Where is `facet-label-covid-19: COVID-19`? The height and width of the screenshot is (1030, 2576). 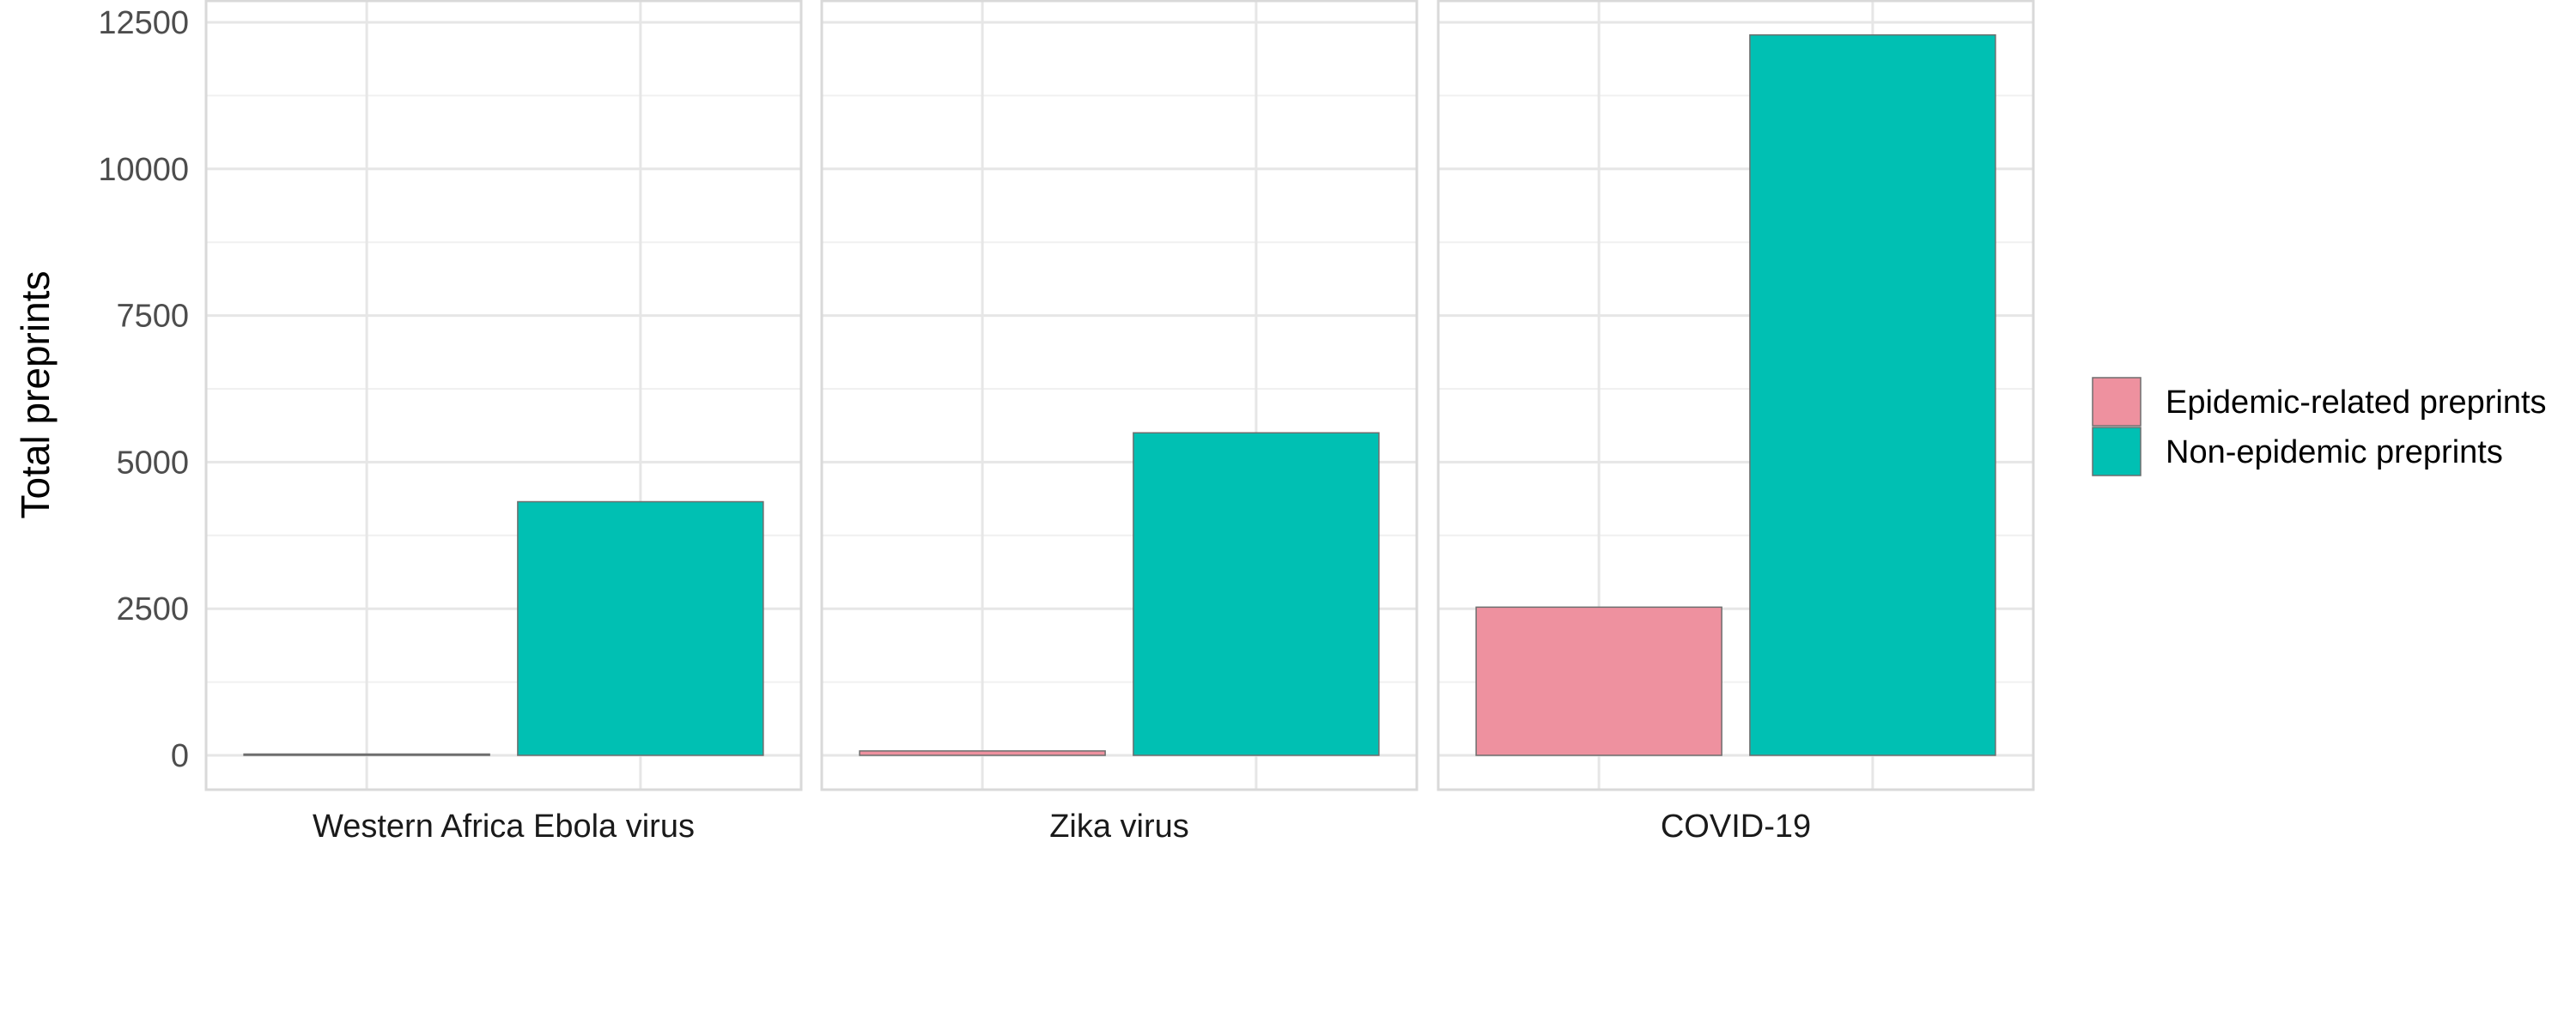 facet-label-covid-19: COVID-19 is located at coordinates (1736, 827).